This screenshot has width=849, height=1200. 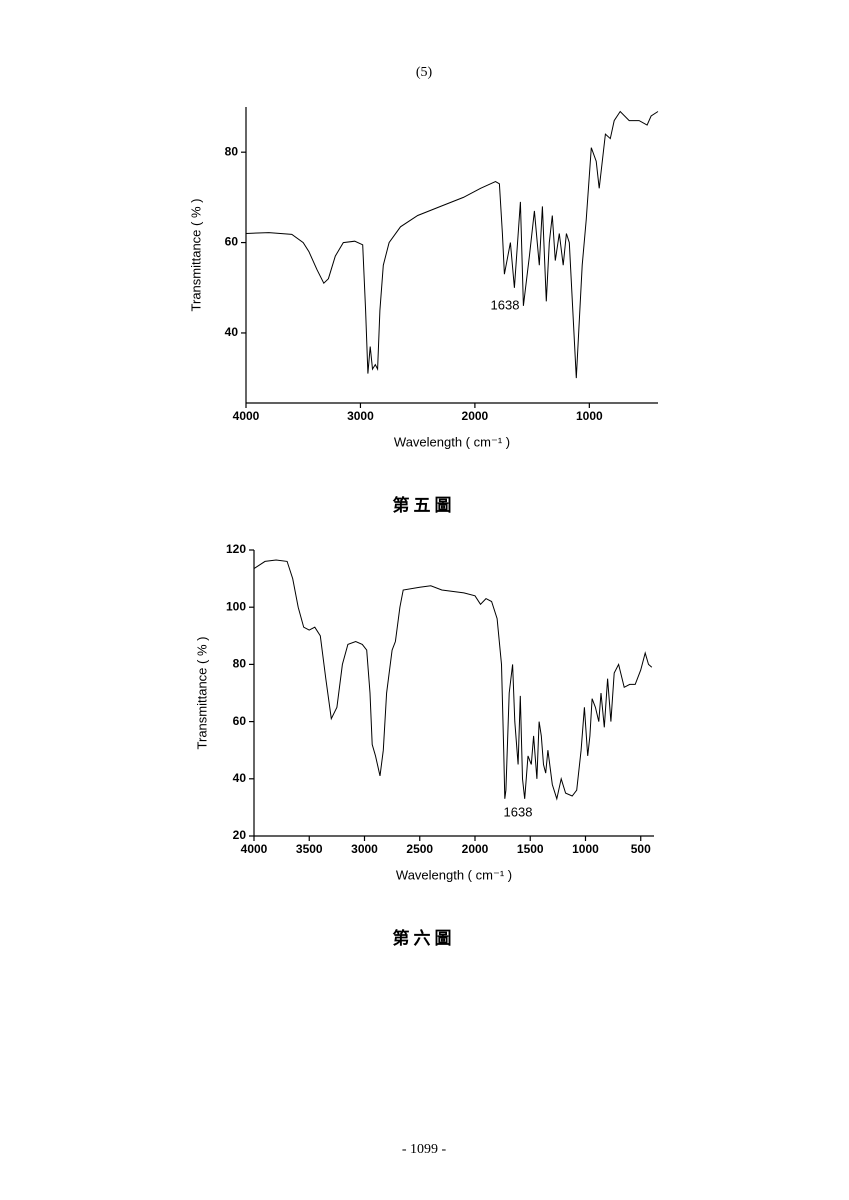 What do you see at coordinates (309, 849) in the screenshot?
I see `x-tick-label: 3500` at bounding box center [309, 849].